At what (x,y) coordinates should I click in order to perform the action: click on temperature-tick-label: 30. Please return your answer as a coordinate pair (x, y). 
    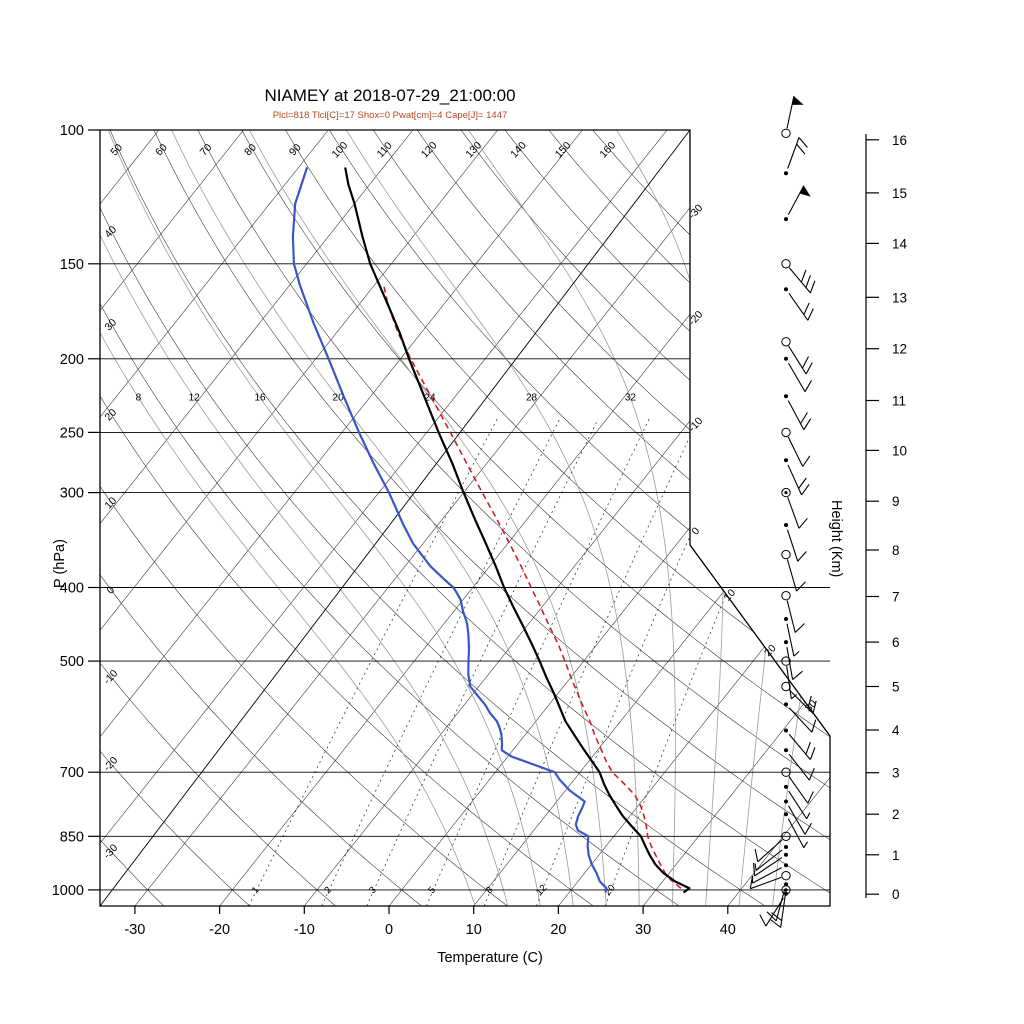
    Looking at the image, I should click on (643, 930).